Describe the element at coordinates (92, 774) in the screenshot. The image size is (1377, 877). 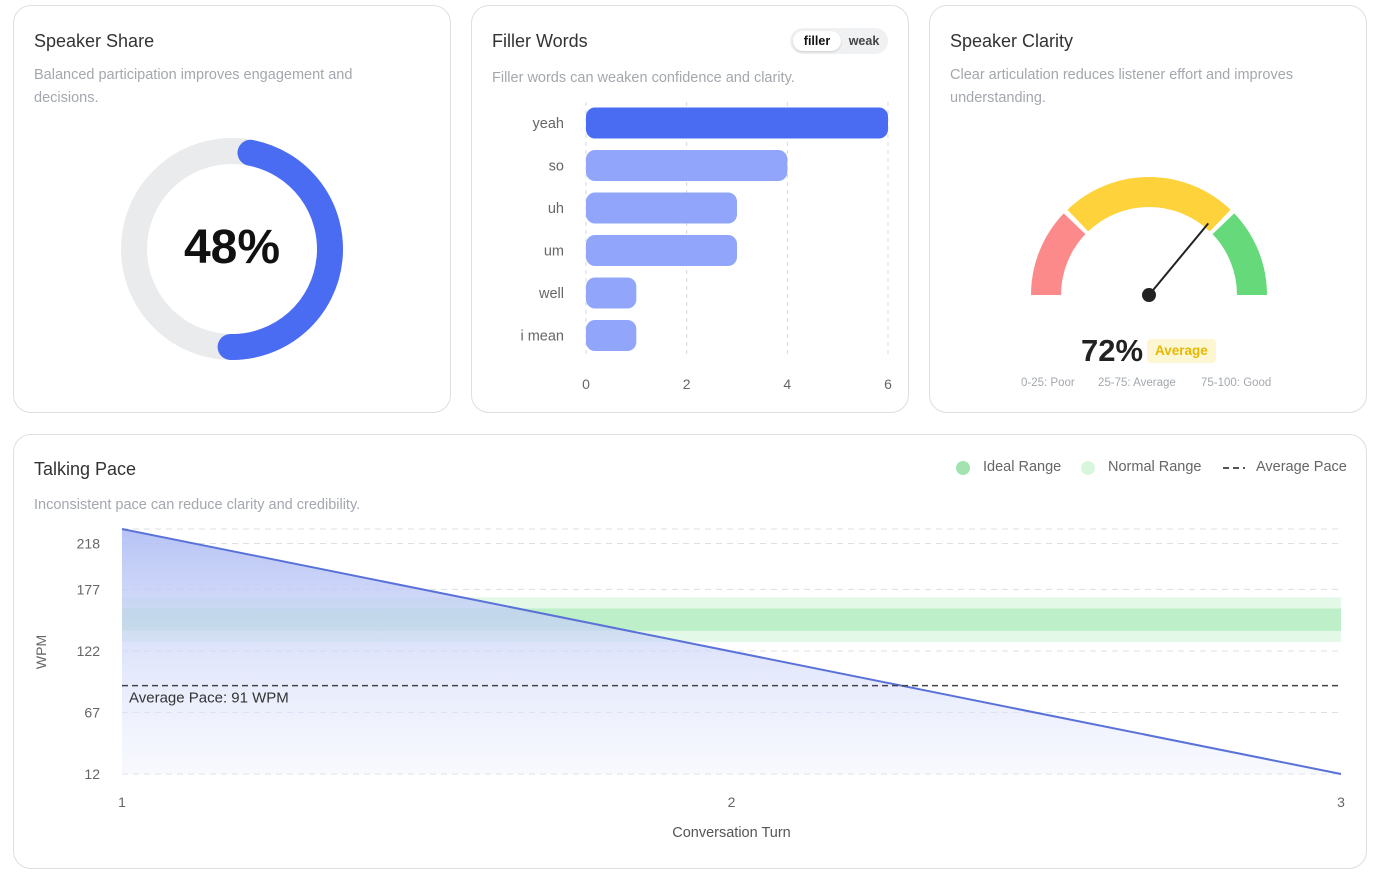
I see `pace-y-tick: 12` at that location.